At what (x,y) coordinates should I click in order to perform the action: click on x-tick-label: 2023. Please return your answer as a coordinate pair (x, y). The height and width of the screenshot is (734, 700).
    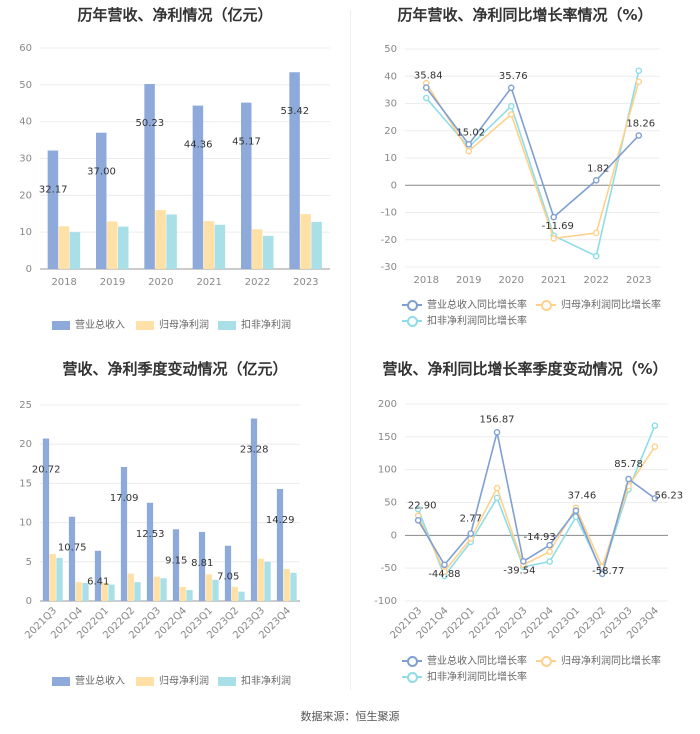
    Looking at the image, I should click on (638, 280).